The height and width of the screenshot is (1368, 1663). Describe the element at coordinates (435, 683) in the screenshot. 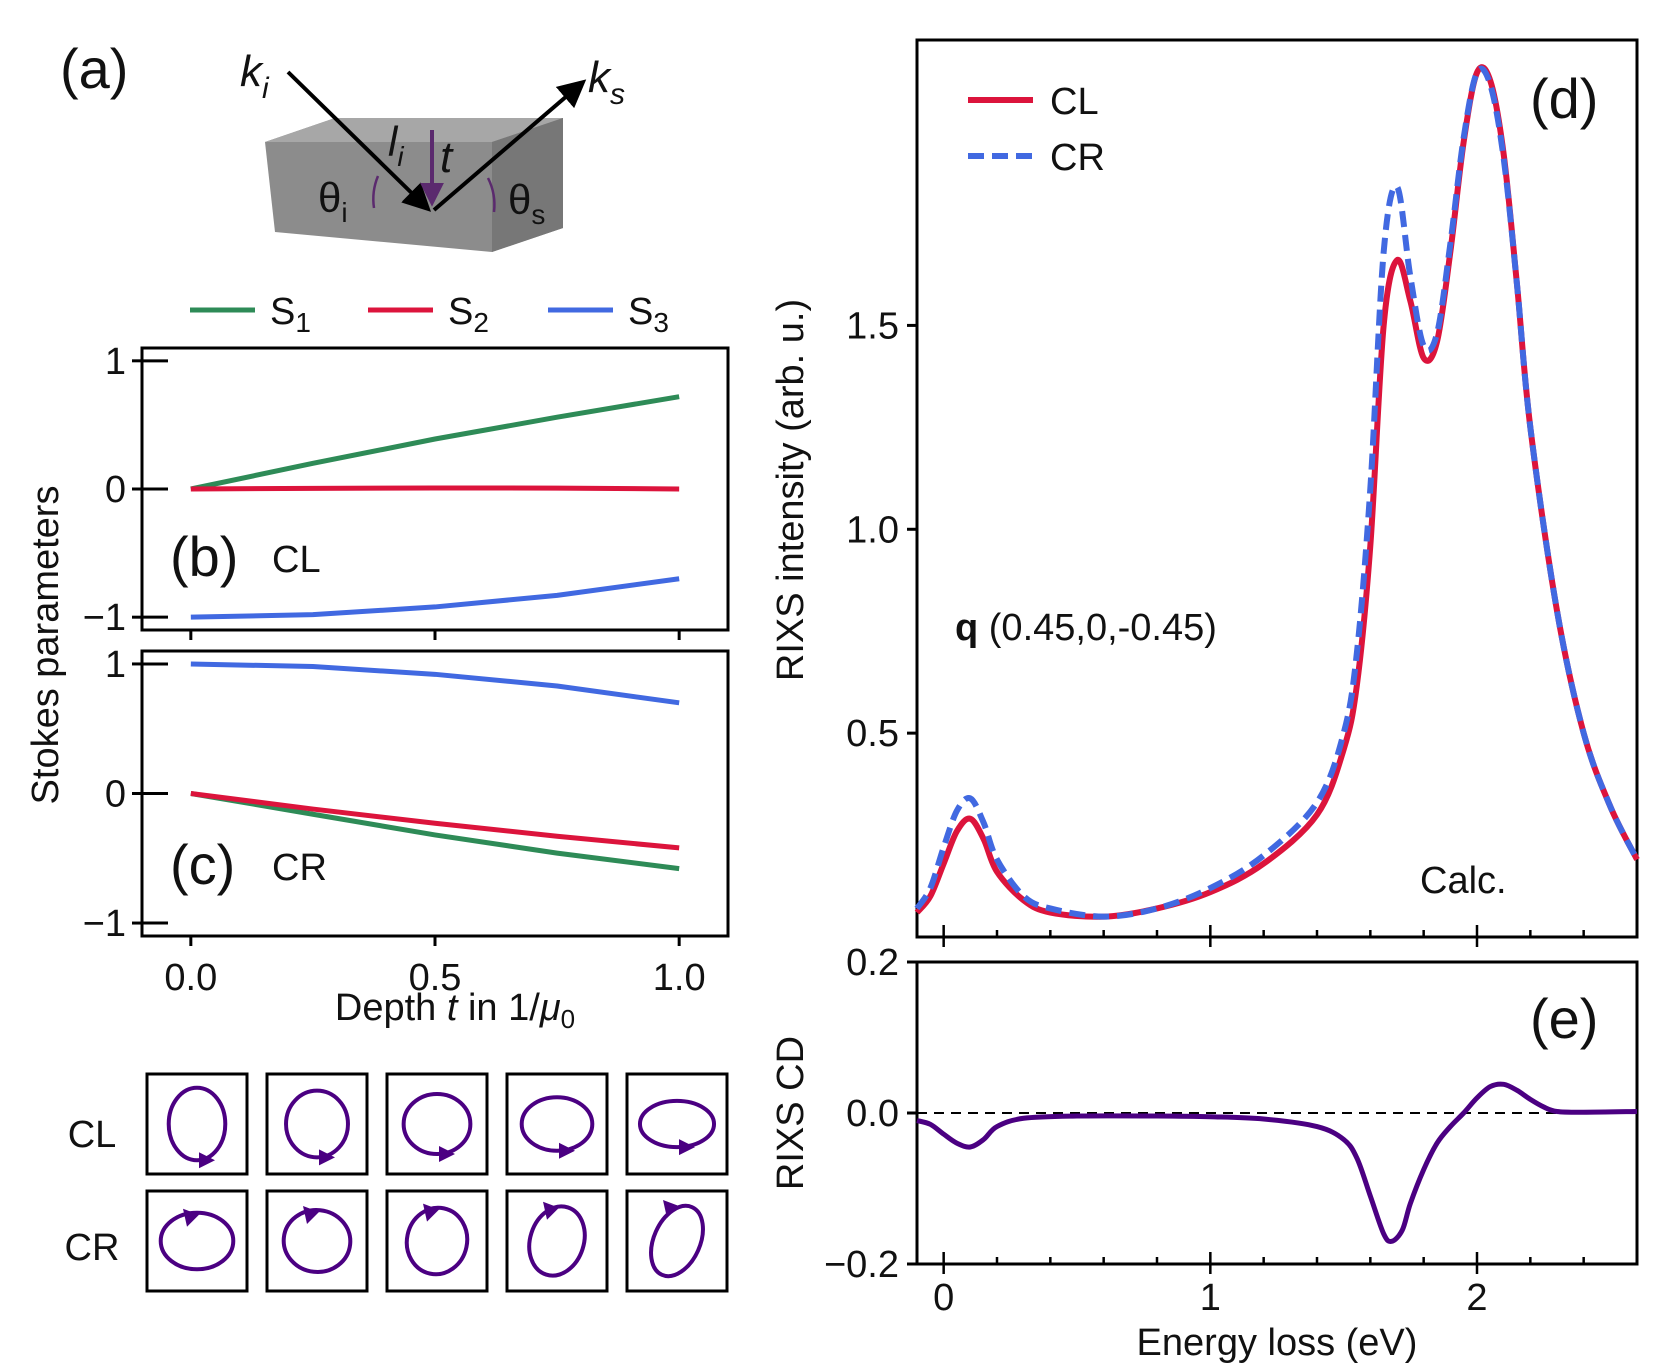

I see `series-line-s3-c` at that location.